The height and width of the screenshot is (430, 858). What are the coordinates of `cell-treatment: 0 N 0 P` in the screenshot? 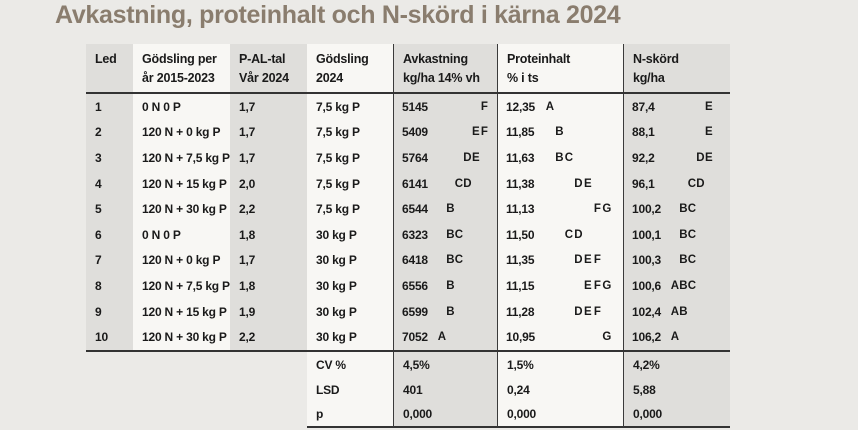 It's located at (181, 107).